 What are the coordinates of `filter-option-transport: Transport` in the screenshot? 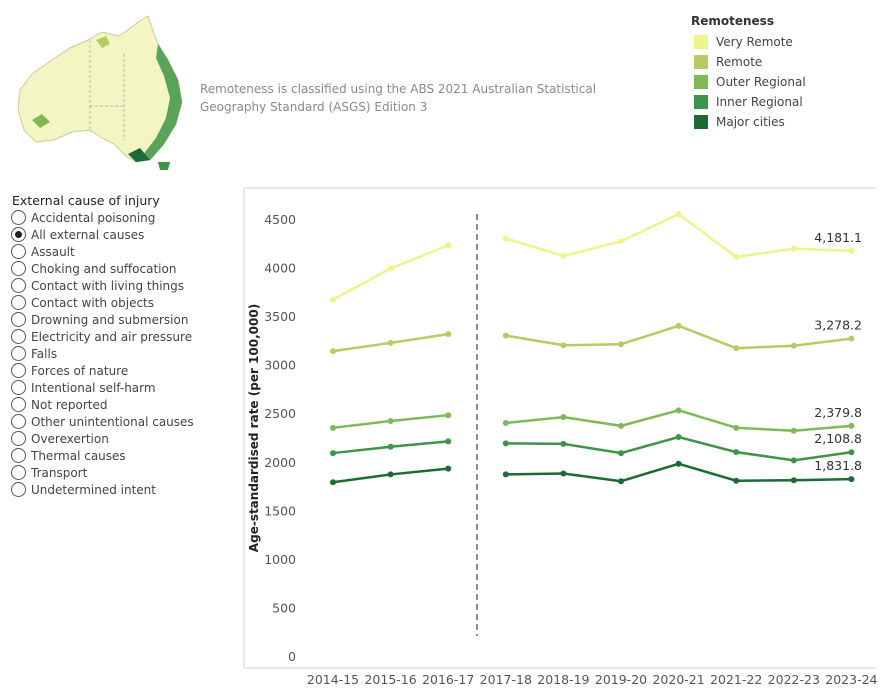 It's located at (102, 472).